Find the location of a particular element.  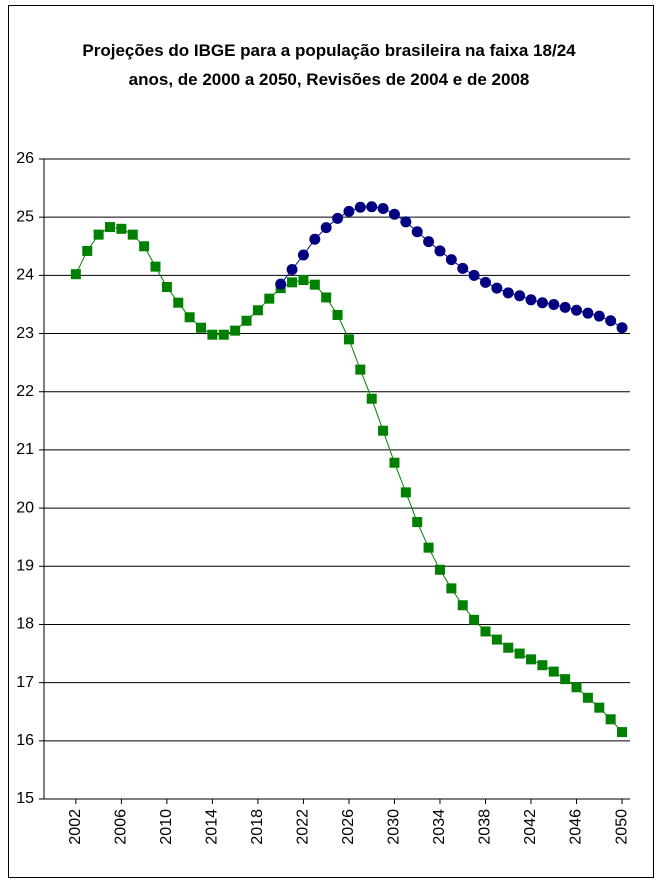

x-tick-label: 2050 is located at coordinates (621, 827).